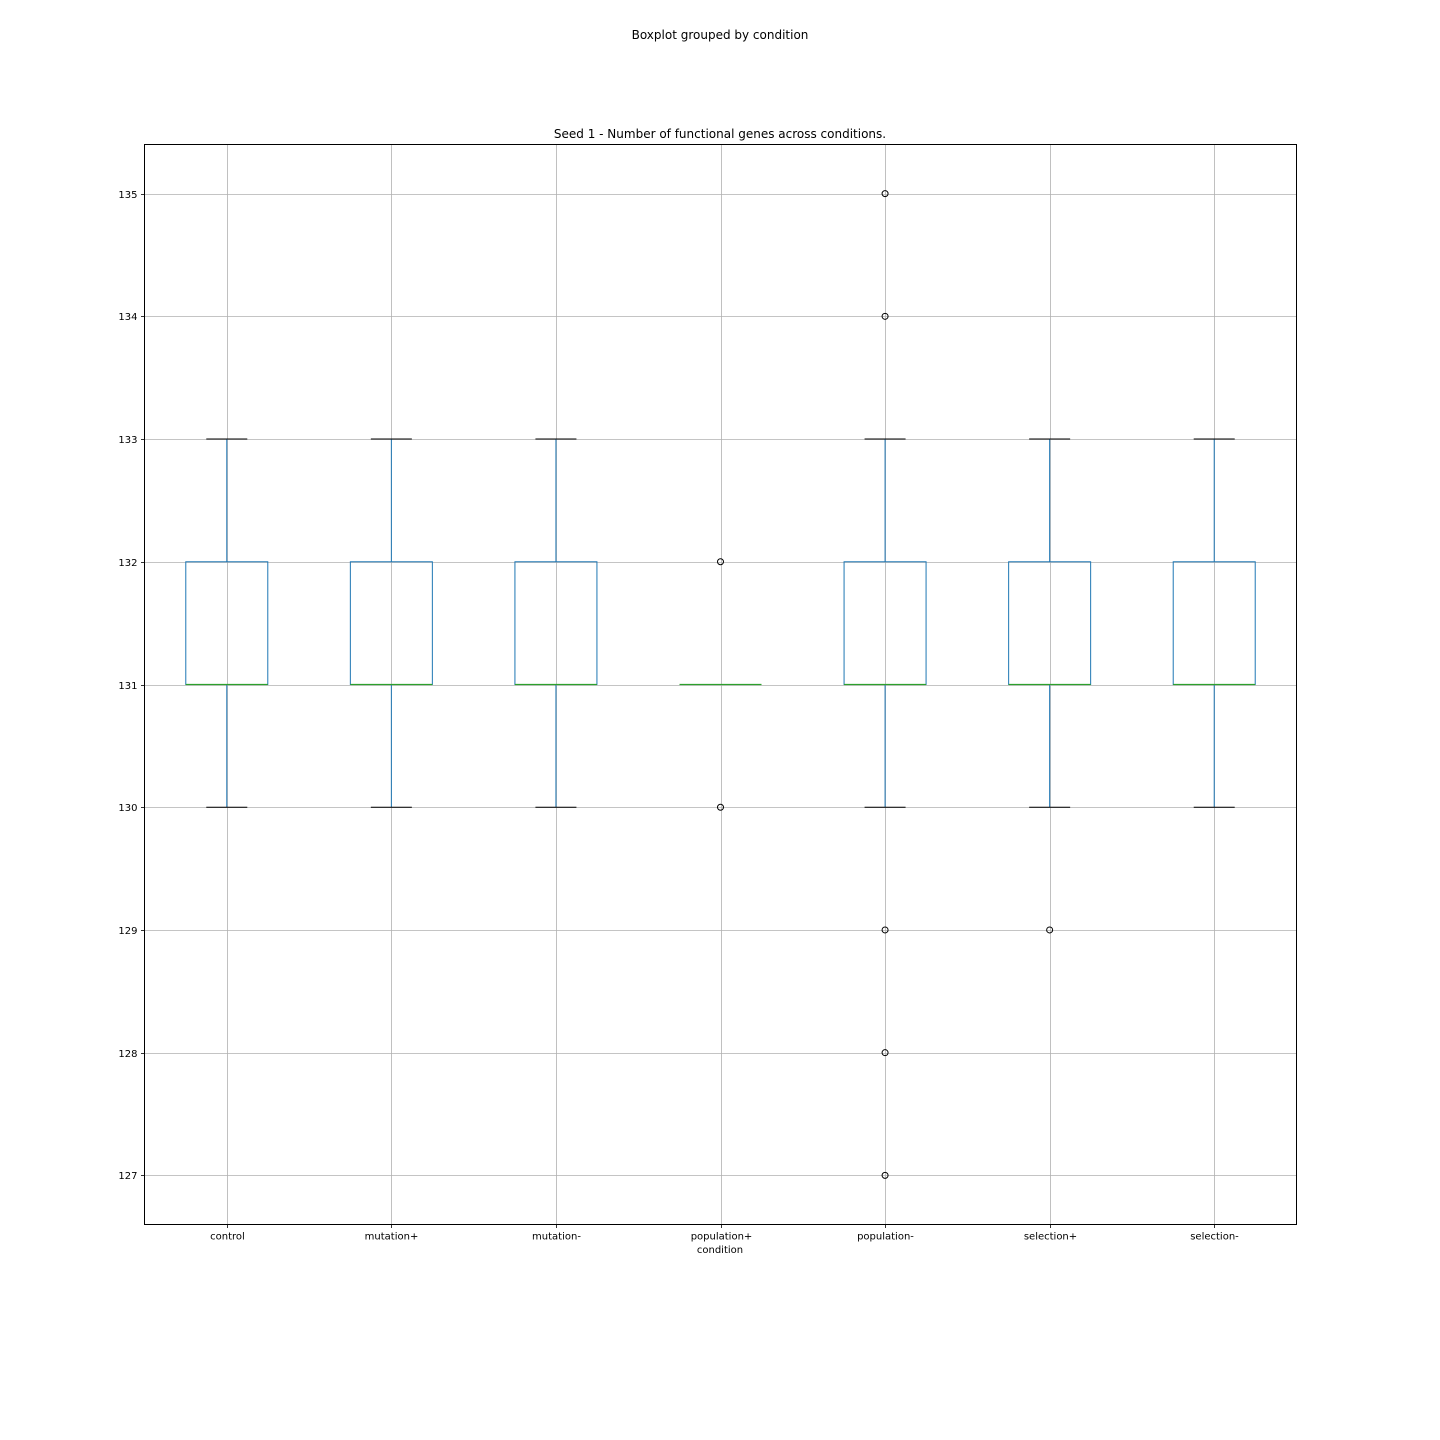 Image resolution: width=1440 pixels, height=1440 pixels. I want to click on x-tick-label: control, so click(227, 1237).